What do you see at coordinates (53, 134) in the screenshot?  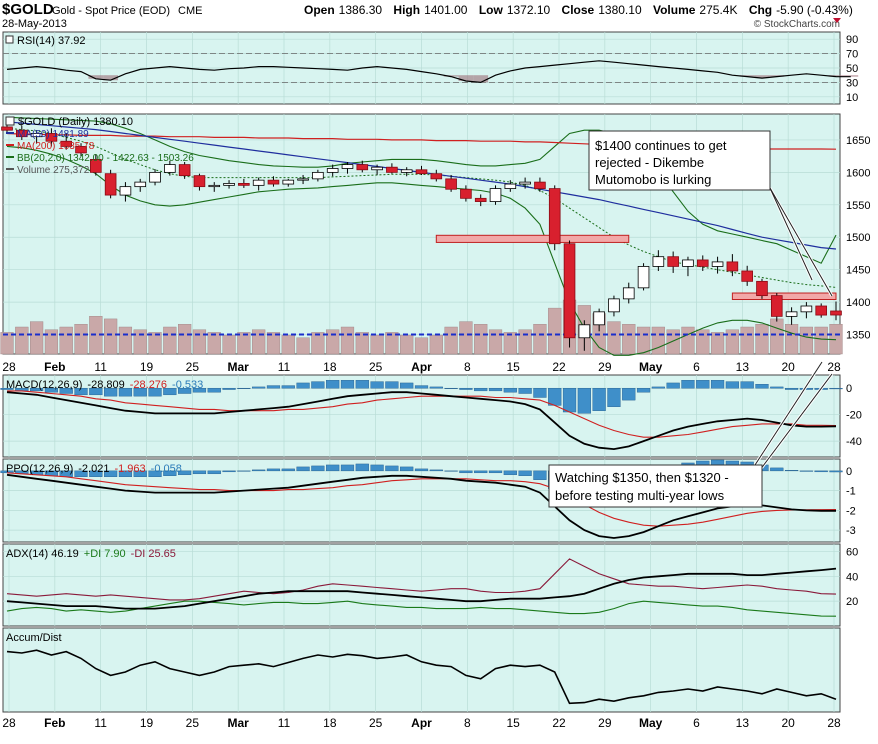 I see `price-legend: MA(50) 1481.89` at bounding box center [53, 134].